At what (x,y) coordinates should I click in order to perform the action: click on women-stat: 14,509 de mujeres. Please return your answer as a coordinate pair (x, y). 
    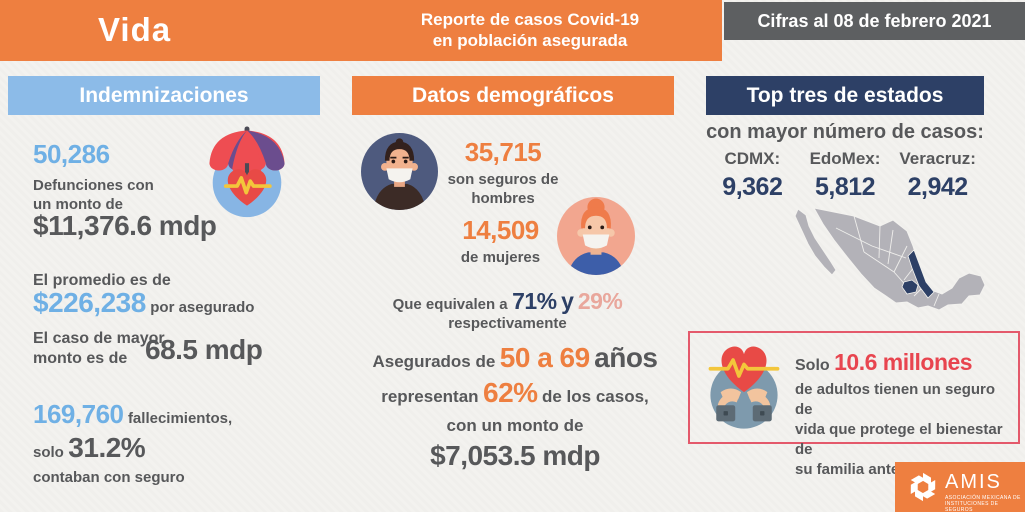
    Looking at the image, I should click on (500, 242).